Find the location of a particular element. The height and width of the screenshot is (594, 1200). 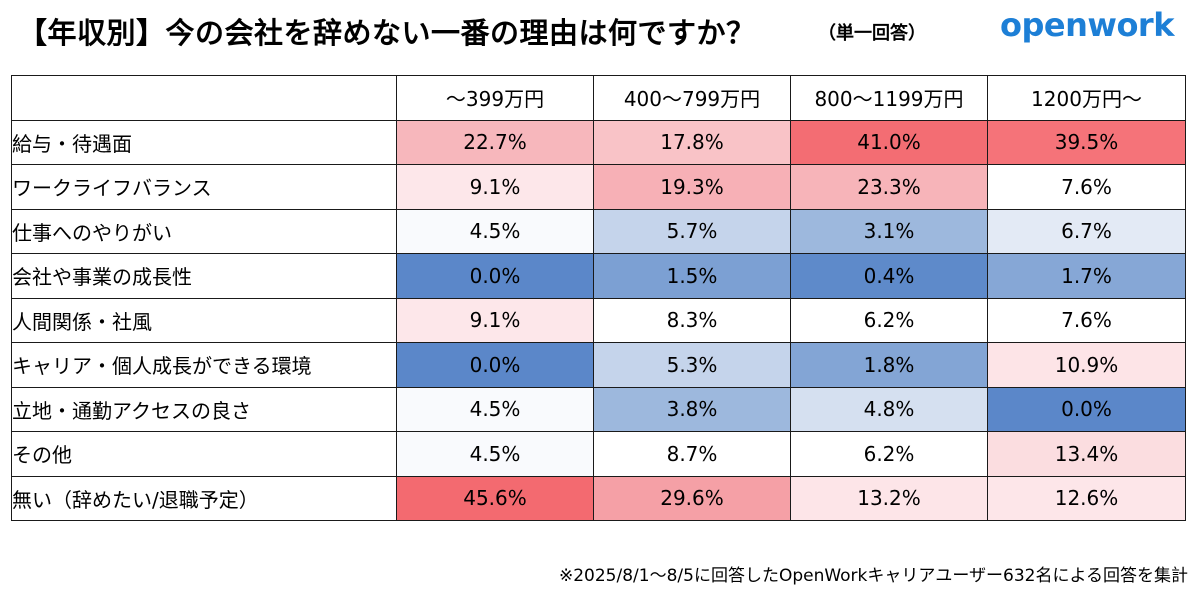

value-cell: 45.6% is located at coordinates (495, 498).